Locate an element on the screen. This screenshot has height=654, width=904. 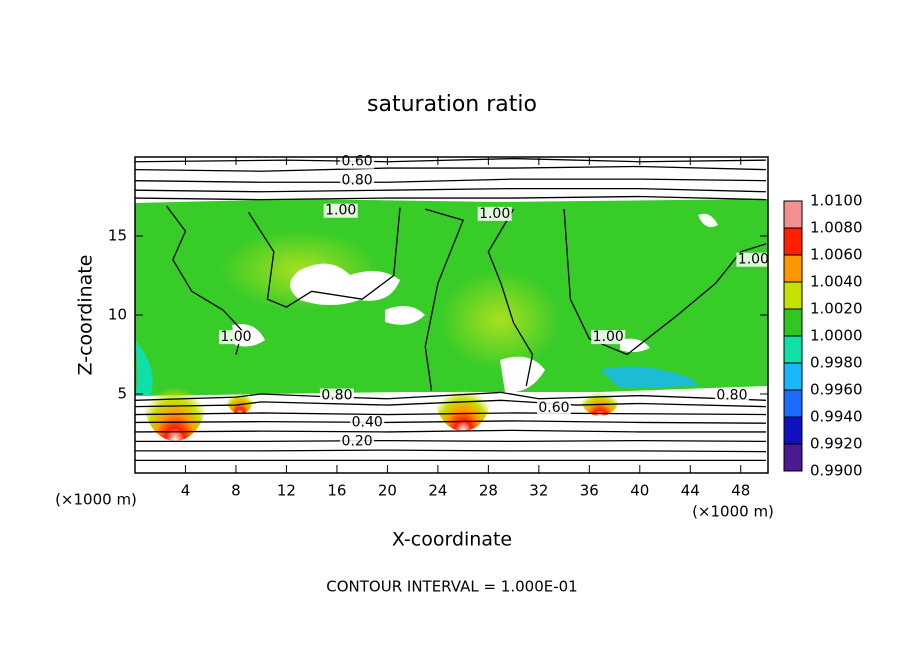
colorbar-label: 0.9980 is located at coordinates (836, 363).